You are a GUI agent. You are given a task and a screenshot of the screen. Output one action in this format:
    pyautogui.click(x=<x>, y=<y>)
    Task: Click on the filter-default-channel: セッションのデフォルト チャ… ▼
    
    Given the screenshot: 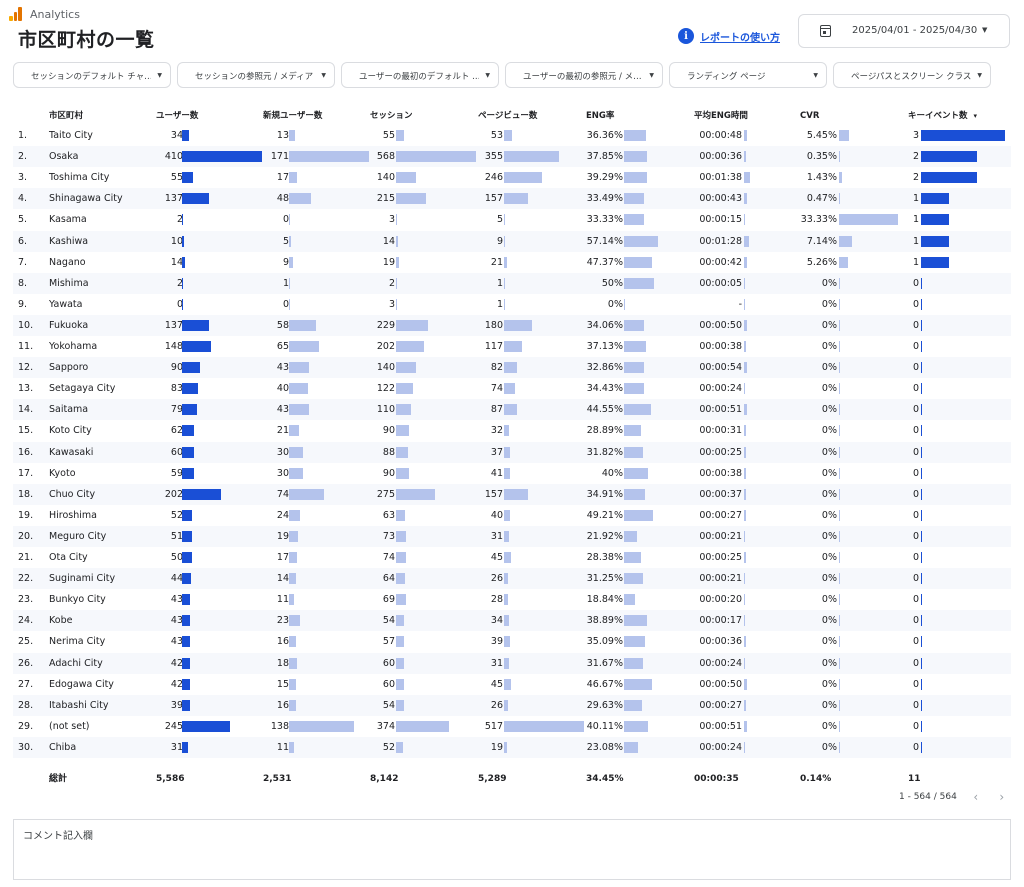 What is the action you would take?
    pyautogui.click(x=92, y=75)
    